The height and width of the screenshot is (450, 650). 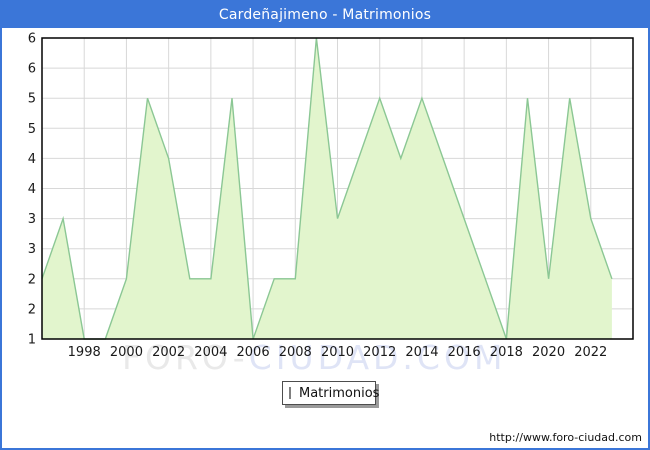 I want to click on x-tick-label: 2018, so click(x=506, y=352).